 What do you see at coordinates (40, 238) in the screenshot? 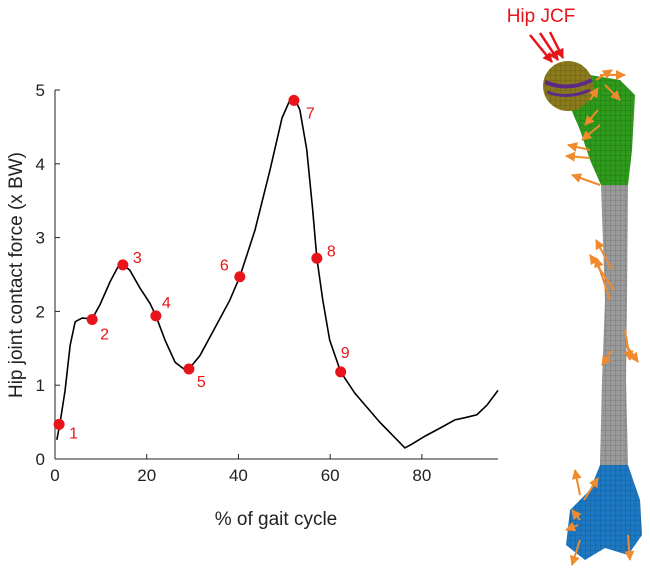
I see `y-tick-label: 3` at bounding box center [40, 238].